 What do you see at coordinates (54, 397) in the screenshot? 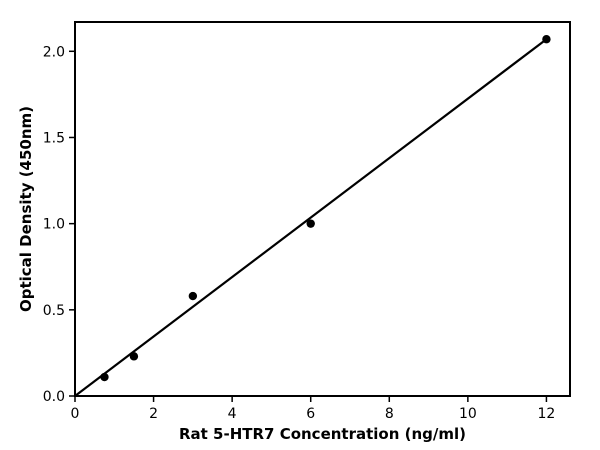
I see `y-tick-label: 0.0` at bounding box center [54, 397].